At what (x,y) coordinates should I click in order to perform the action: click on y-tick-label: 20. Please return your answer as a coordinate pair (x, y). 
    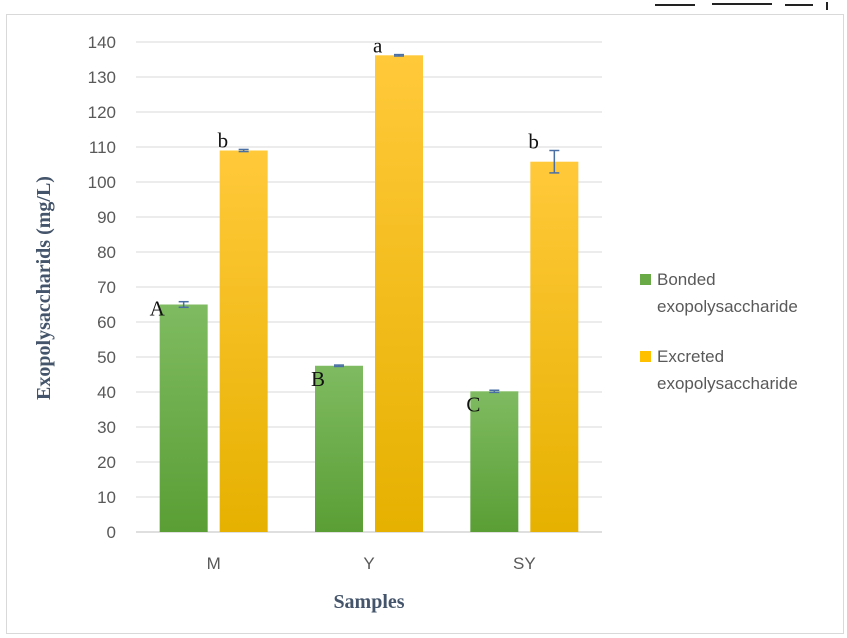
    Looking at the image, I should click on (106, 462).